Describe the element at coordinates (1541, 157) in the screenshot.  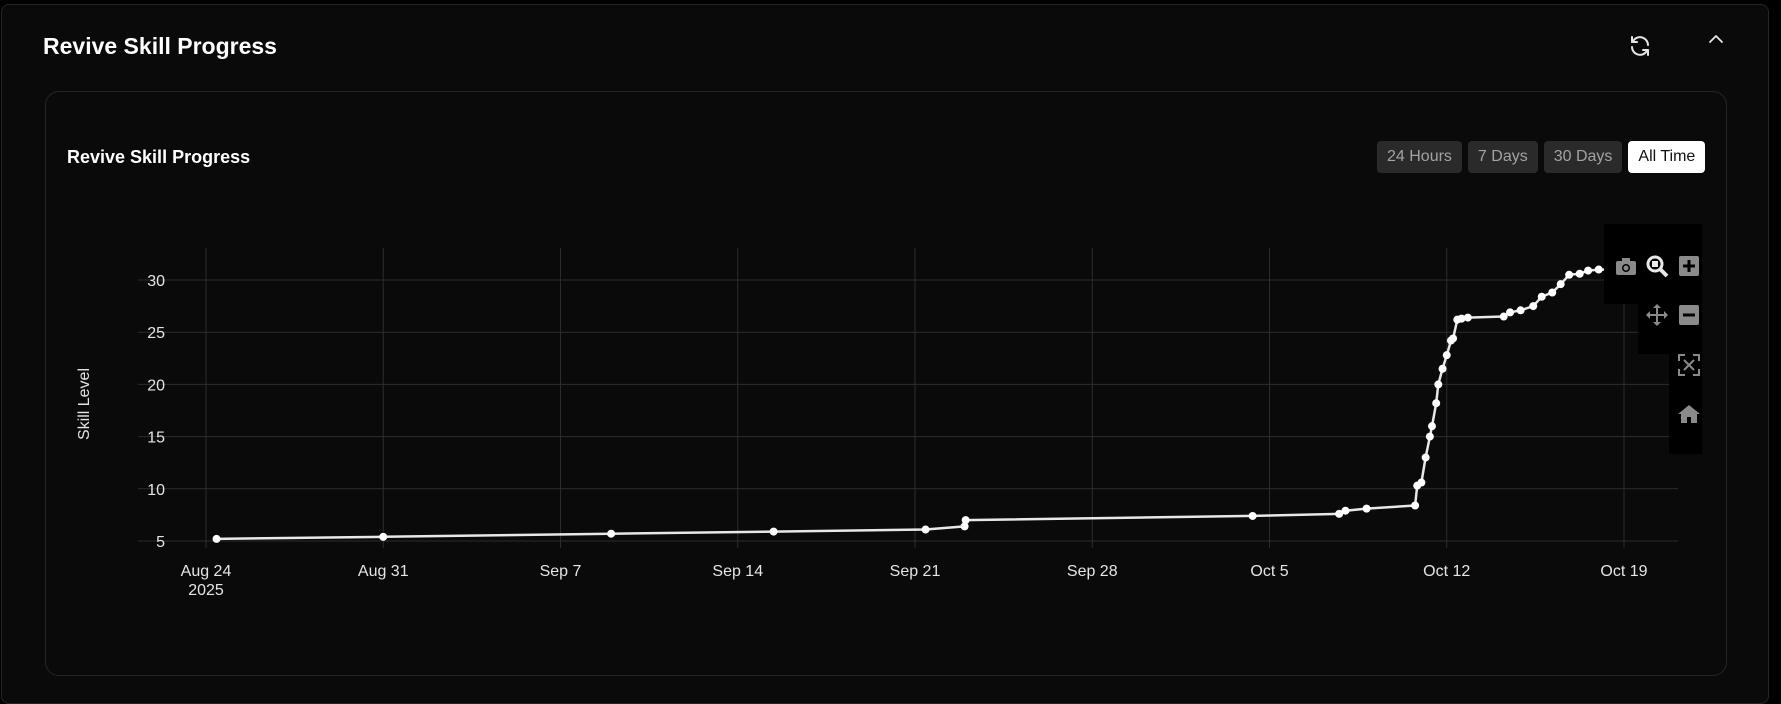
I see `time-range-selector: 24 Hours 7 Days 30 Days All Time` at that location.